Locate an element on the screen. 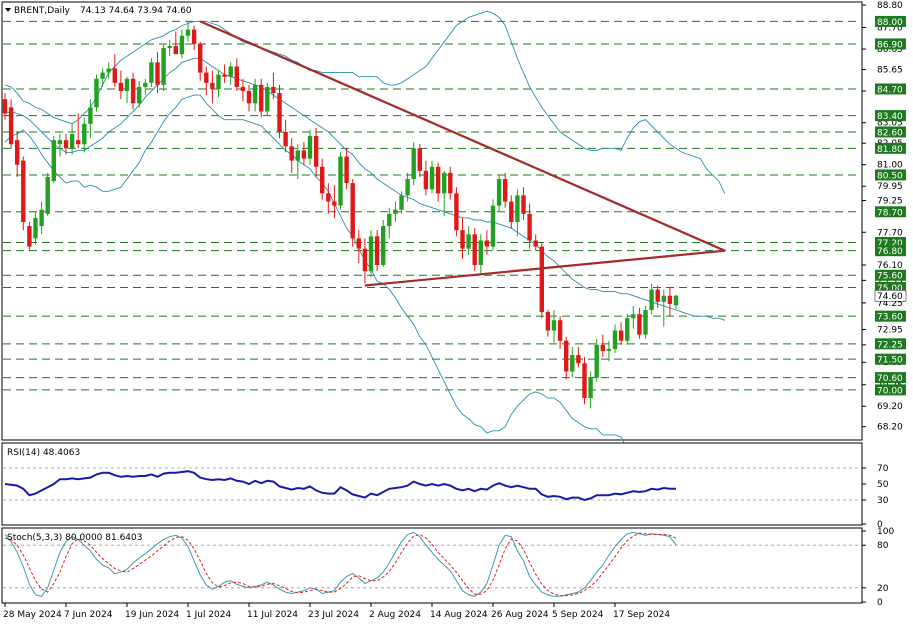 Image resolution: width=913 pixels, height=625 pixels. level-tag-label: 71.50 is located at coordinates (890, 361).